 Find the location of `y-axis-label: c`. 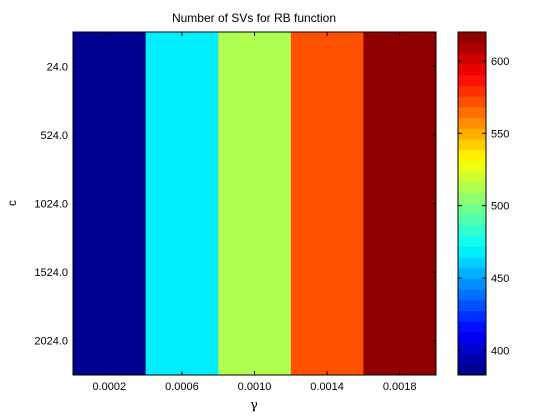

y-axis-label: c is located at coordinates (12, 203).